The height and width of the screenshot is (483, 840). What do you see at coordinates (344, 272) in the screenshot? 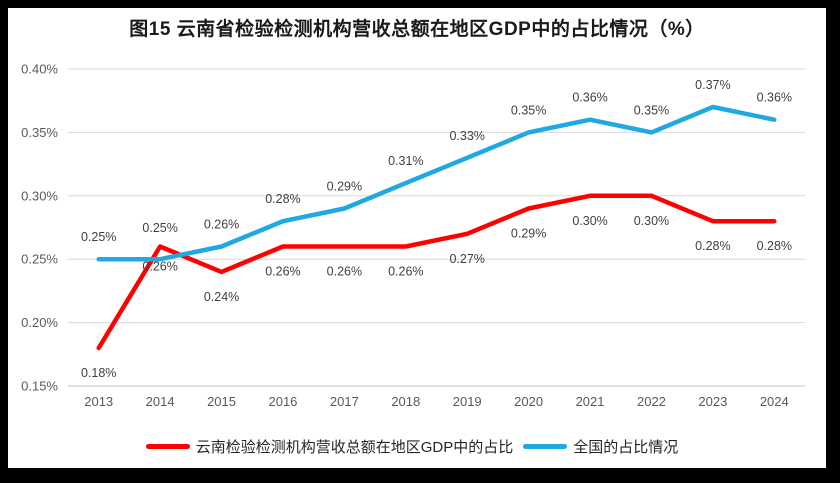
I see `data-label-yunnan-2017: 0.26%` at bounding box center [344, 272].